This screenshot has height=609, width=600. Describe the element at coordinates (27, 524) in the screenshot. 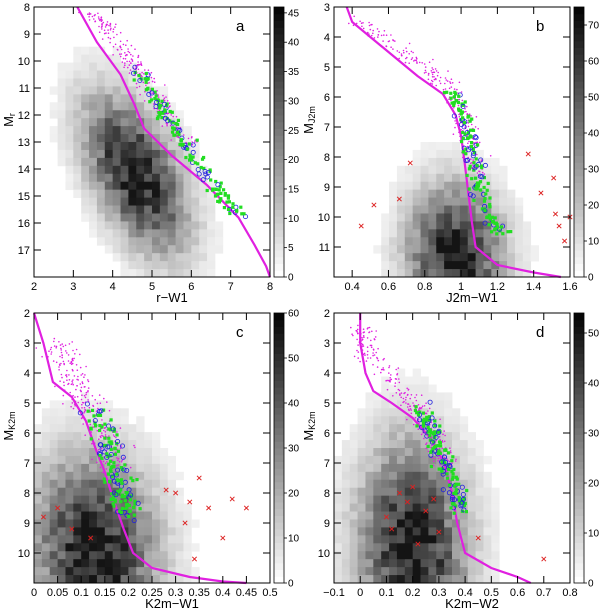

I see `y-tick-label: 9` at that location.